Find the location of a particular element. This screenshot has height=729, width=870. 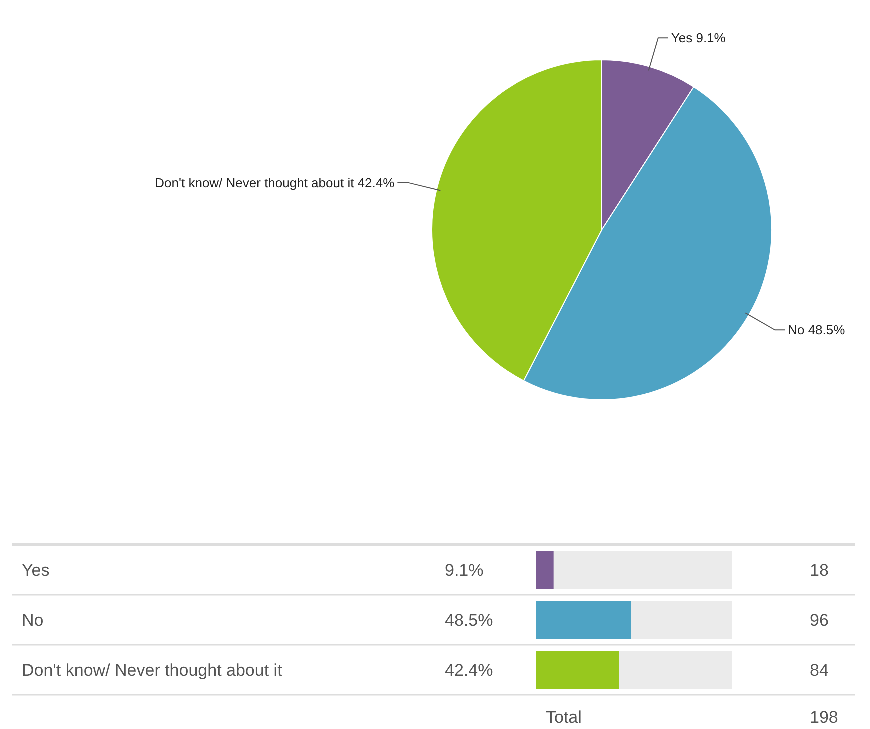

text: Total is located at coordinates (564, 717).